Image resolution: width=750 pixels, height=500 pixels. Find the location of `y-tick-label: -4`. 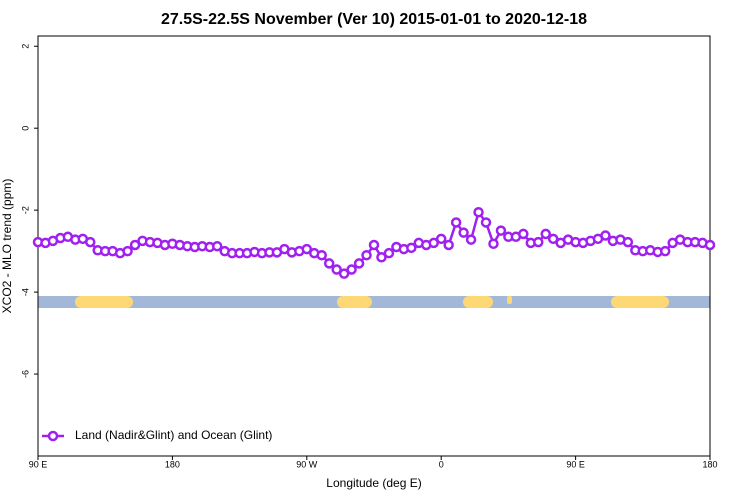

y-tick-label: -4 is located at coordinates (25, 292).